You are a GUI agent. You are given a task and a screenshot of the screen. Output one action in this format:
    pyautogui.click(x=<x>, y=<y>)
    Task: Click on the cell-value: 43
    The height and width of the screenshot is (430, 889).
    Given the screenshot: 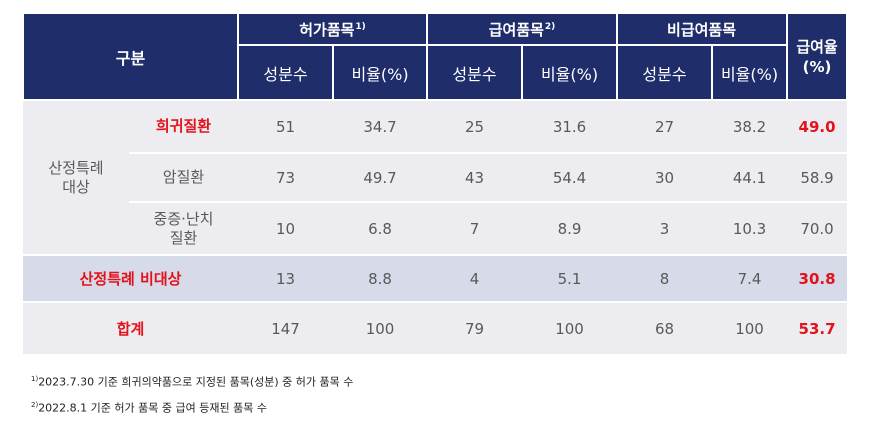 What is the action you would take?
    pyautogui.click(x=475, y=177)
    